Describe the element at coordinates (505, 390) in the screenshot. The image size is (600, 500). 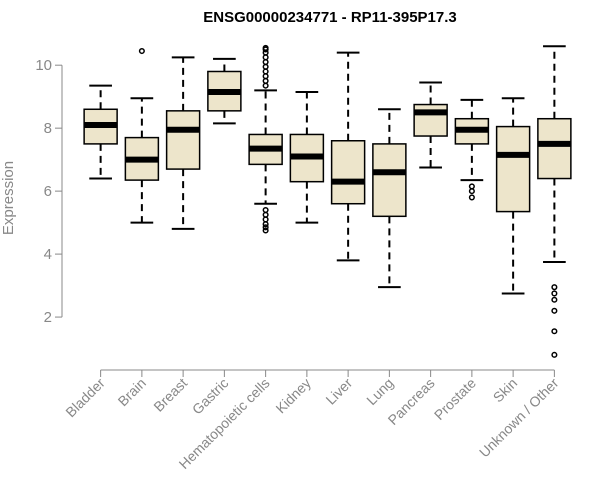
I see `x-tick-label: Skin` at that location.